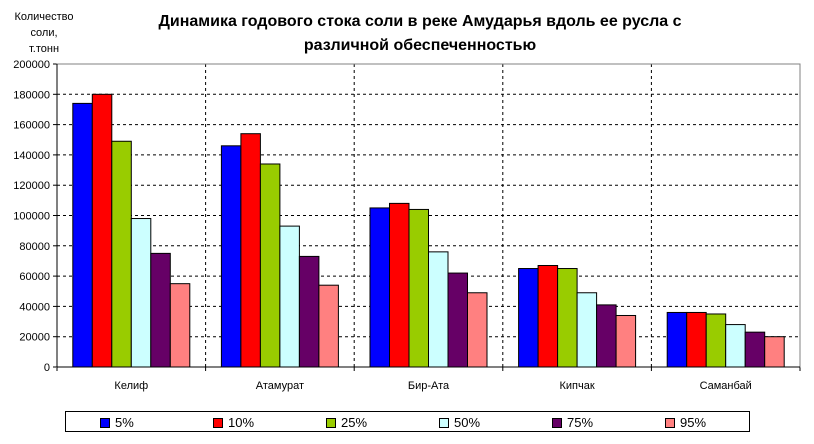 This screenshot has height=444, width=814. What do you see at coordinates (31, 95) in the screenshot?
I see `y-tick-label: 180000` at bounding box center [31, 95].